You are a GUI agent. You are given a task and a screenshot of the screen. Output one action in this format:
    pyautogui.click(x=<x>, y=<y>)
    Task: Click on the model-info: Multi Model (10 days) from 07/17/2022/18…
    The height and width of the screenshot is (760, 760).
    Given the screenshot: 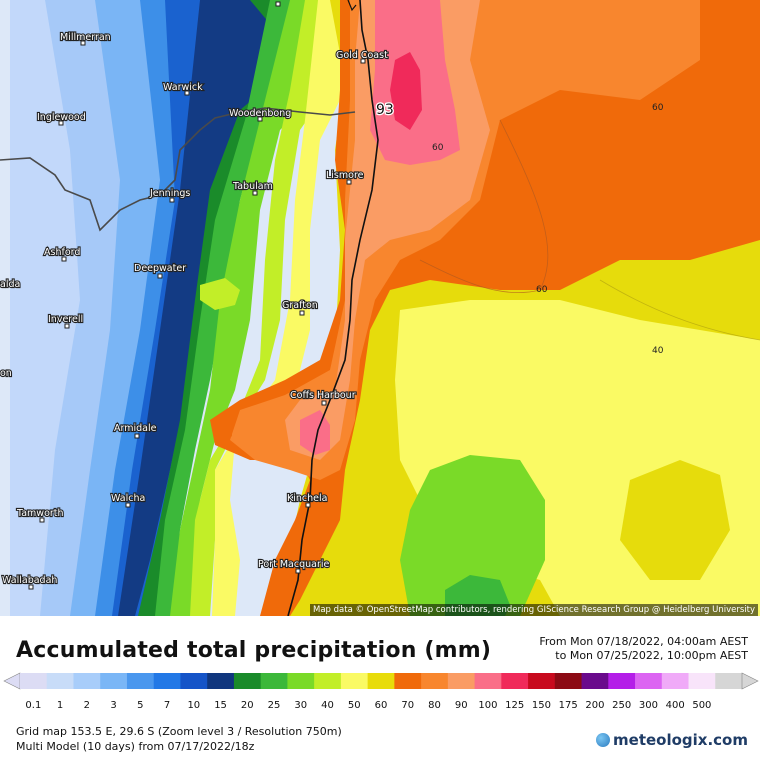 What is the action you would take?
    pyautogui.click(x=135, y=746)
    